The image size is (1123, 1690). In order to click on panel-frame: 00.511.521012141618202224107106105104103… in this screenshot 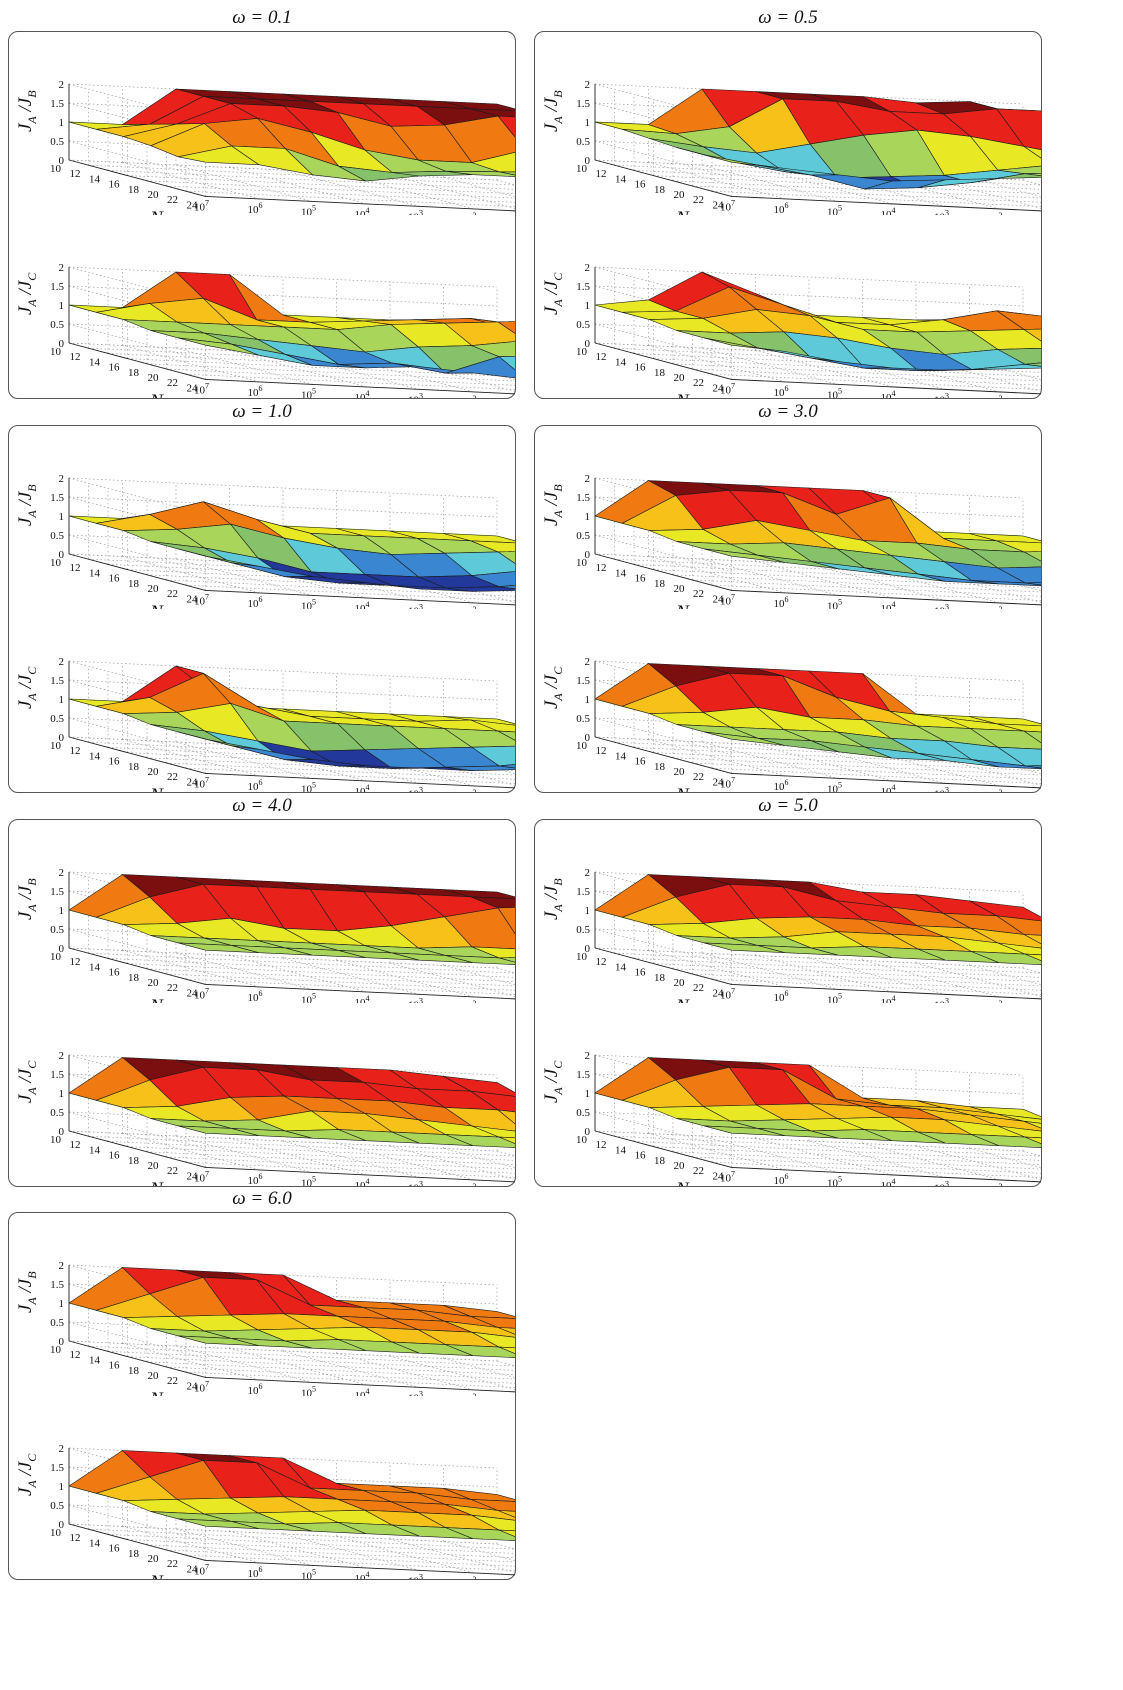, I will do `click(262, 215)`.